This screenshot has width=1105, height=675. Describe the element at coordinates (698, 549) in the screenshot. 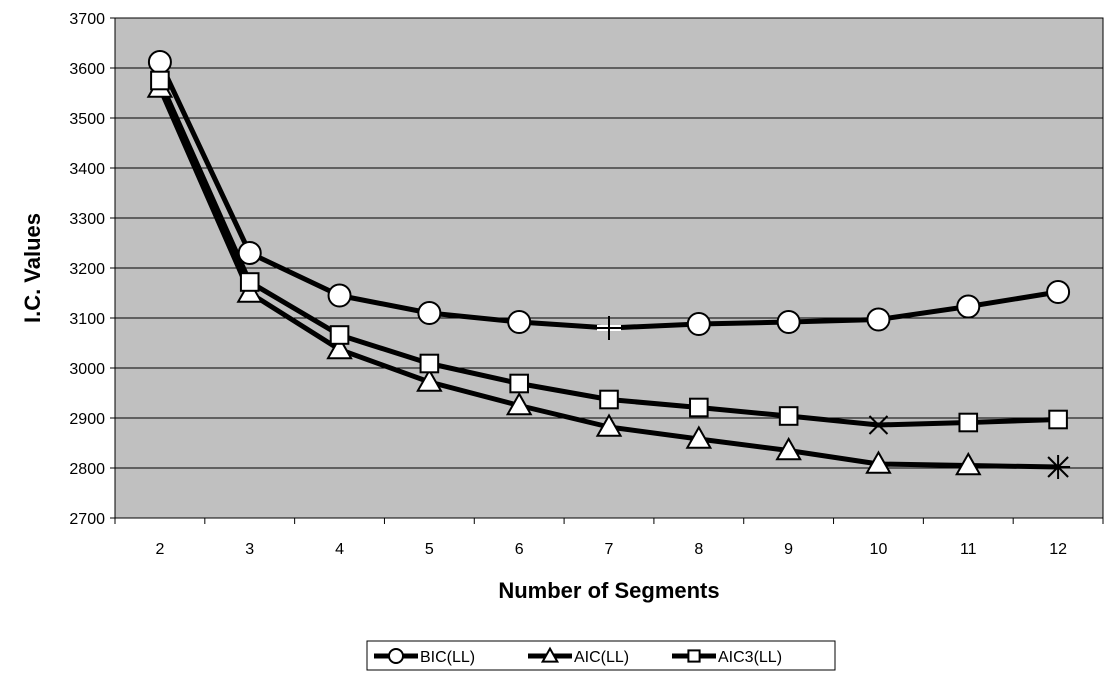

I see `x-tick-label: 8` at that location.